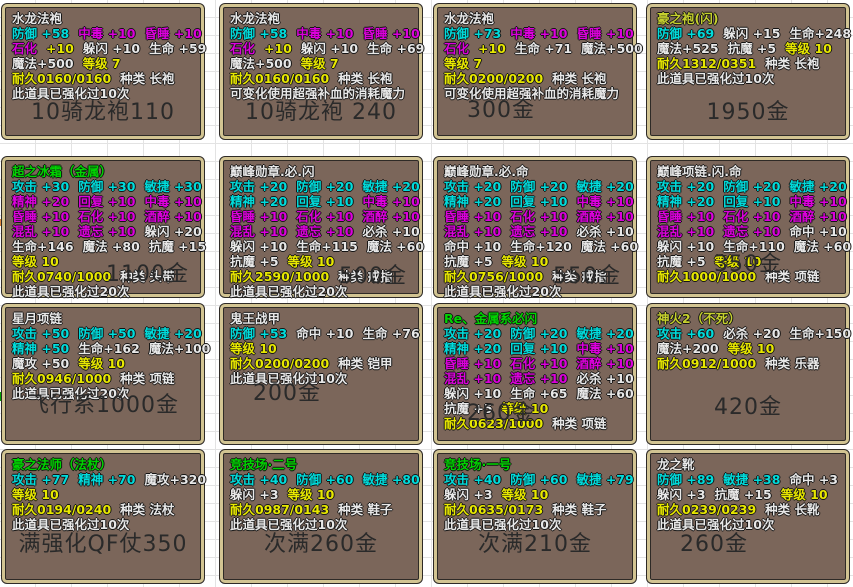 The image size is (853, 587). Describe the element at coordinates (147, 78) in the screenshot. I see `stat-segment: 种类 长袍` at that location.